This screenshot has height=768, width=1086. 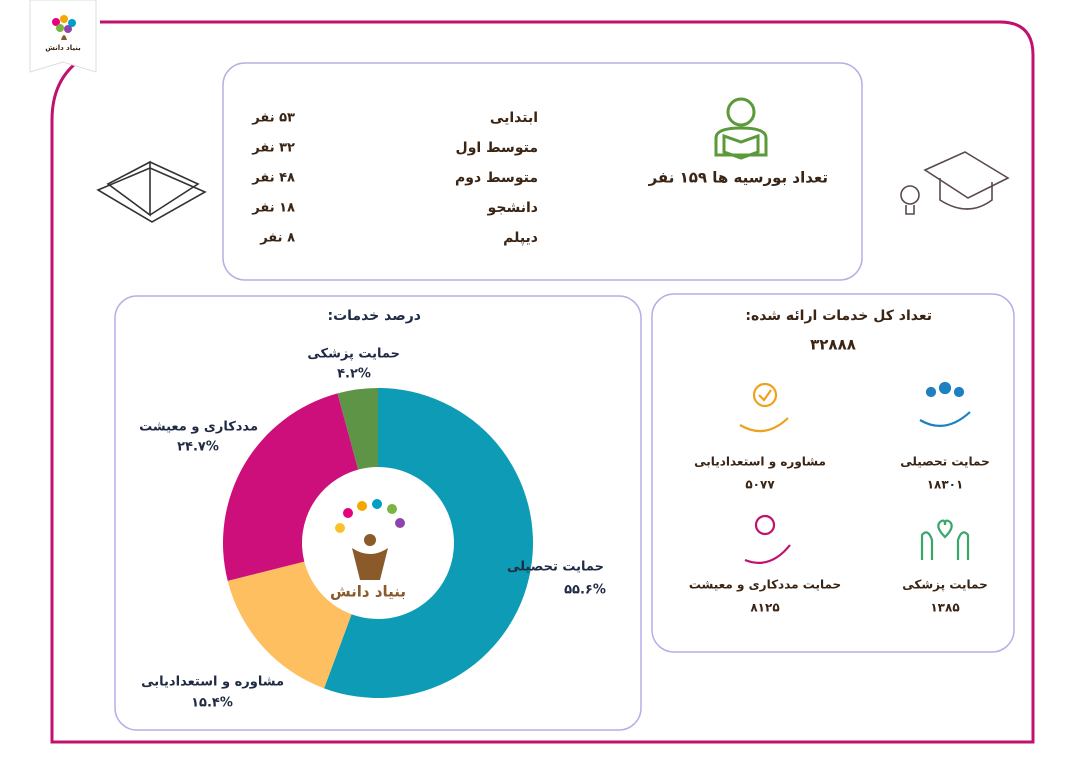 I want to click on cap-icon, so click(x=955, y=183).